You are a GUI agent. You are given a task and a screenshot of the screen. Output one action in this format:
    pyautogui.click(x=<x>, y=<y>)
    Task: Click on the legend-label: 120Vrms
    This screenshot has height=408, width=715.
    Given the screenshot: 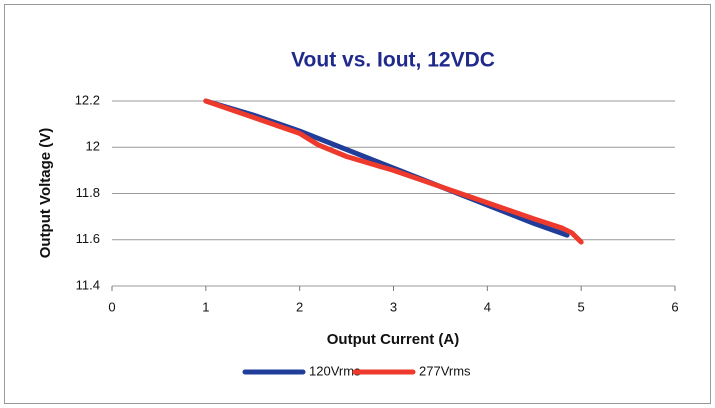 What is the action you would take?
    pyautogui.click(x=335, y=370)
    